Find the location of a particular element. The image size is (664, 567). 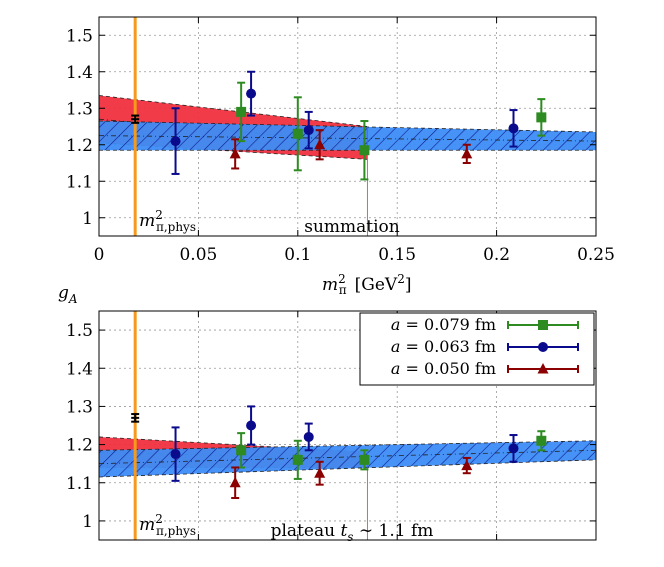

legend-label: a = 0.050 fm is located at coordinates (443, 368).